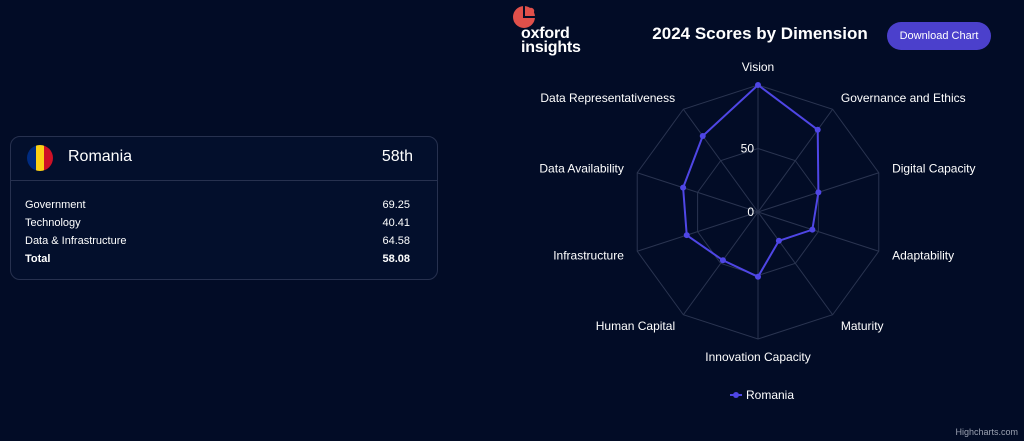 The height and width of the screenshot is (441, 1024). I want to click on score-value: 64.58, so click(396, 241).